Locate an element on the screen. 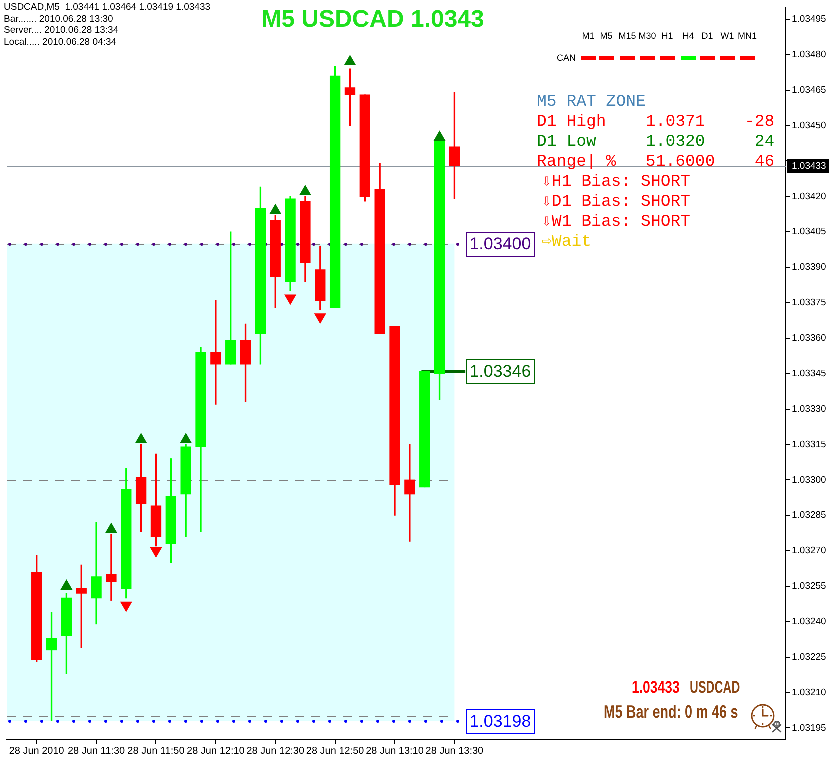 The image size is (829, 761). annotation: Range| % 51.6000 46 is located at coordinates (656, 162).